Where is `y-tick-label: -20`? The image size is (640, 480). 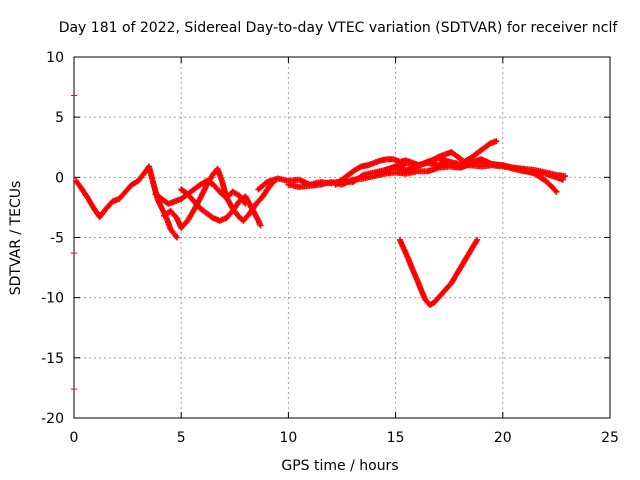 y-tick-label: -20 is located at coordinates (52, 419).